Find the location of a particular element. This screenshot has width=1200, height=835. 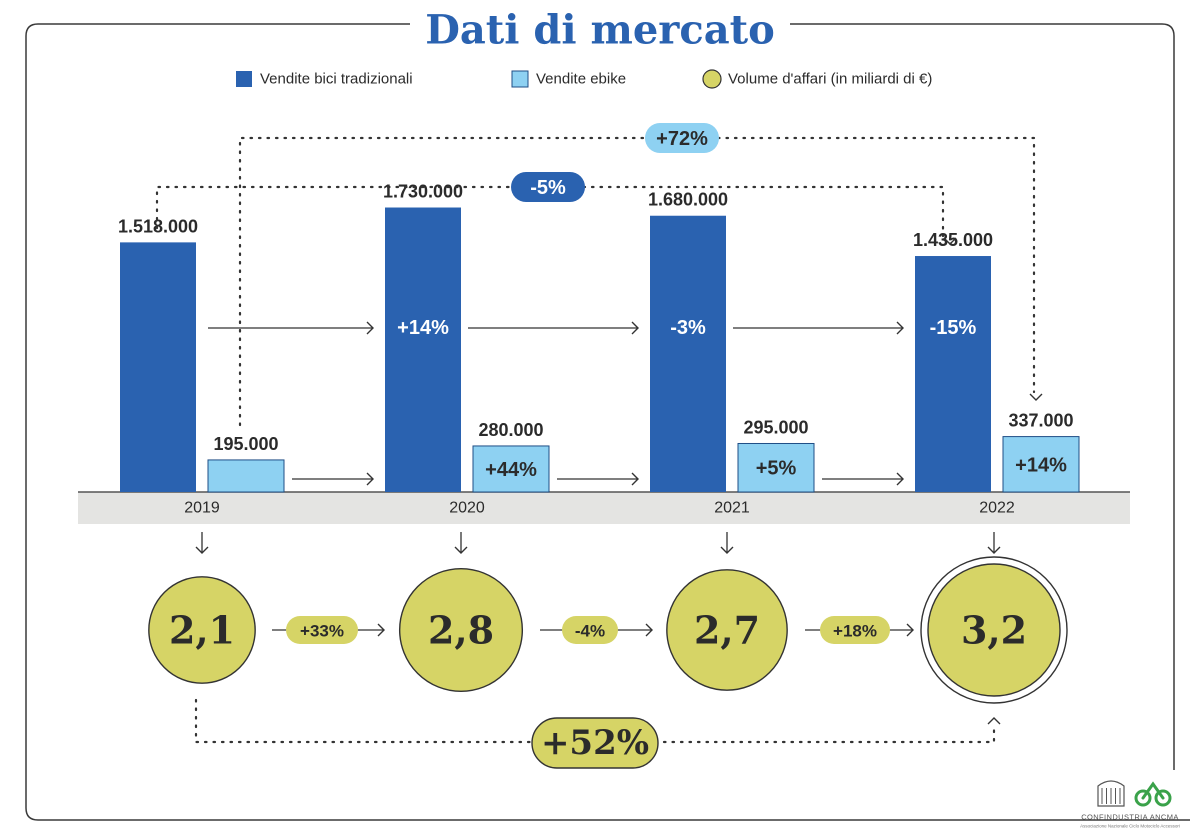

volume-change-label: +33% is located at coordinates (322, 631).